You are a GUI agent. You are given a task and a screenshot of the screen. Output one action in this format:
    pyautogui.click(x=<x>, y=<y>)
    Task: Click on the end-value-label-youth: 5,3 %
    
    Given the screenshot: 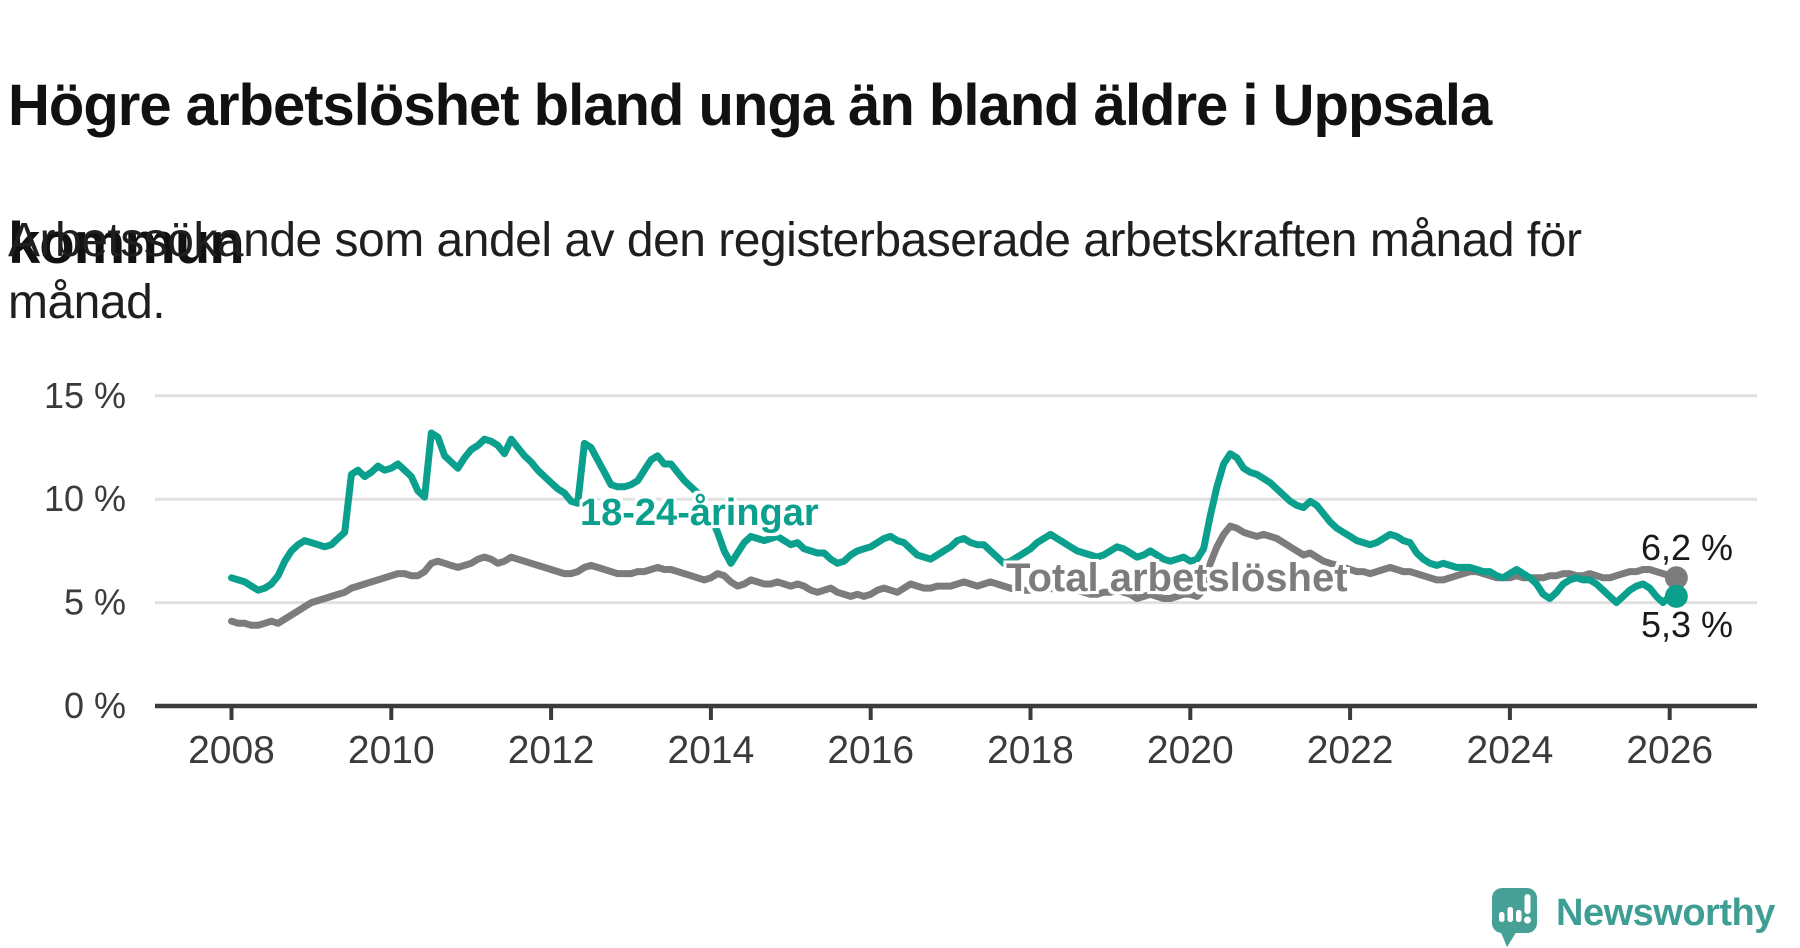 What is the action you would take?
    pyautogui.click(x=1687, y=624)
    